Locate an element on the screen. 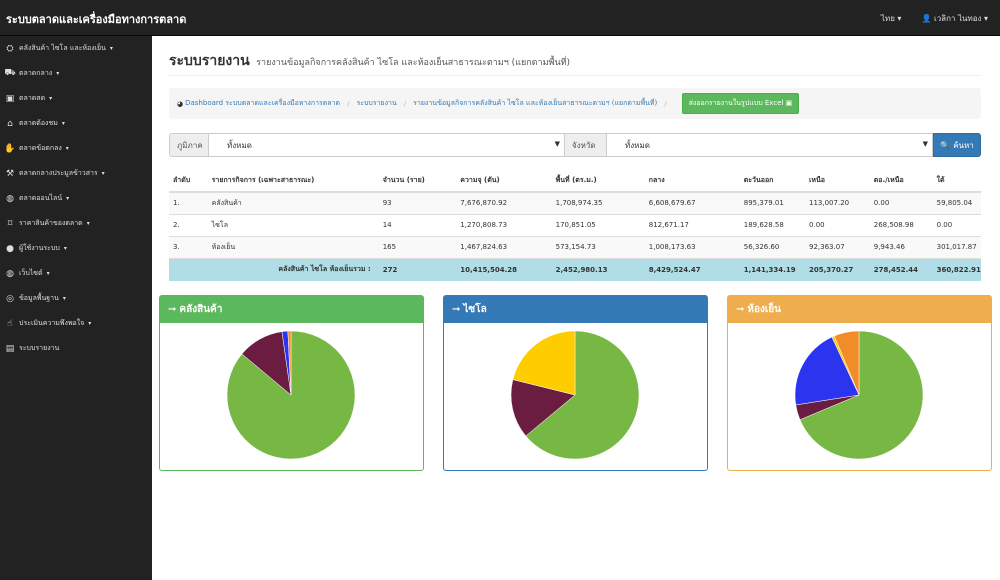 This screenshot has height=580, width=1000. sidebar-item: ⛭ คลังสินค้า ไซโล และห้องเย็น ▾ is located at coordinates (76, 48).